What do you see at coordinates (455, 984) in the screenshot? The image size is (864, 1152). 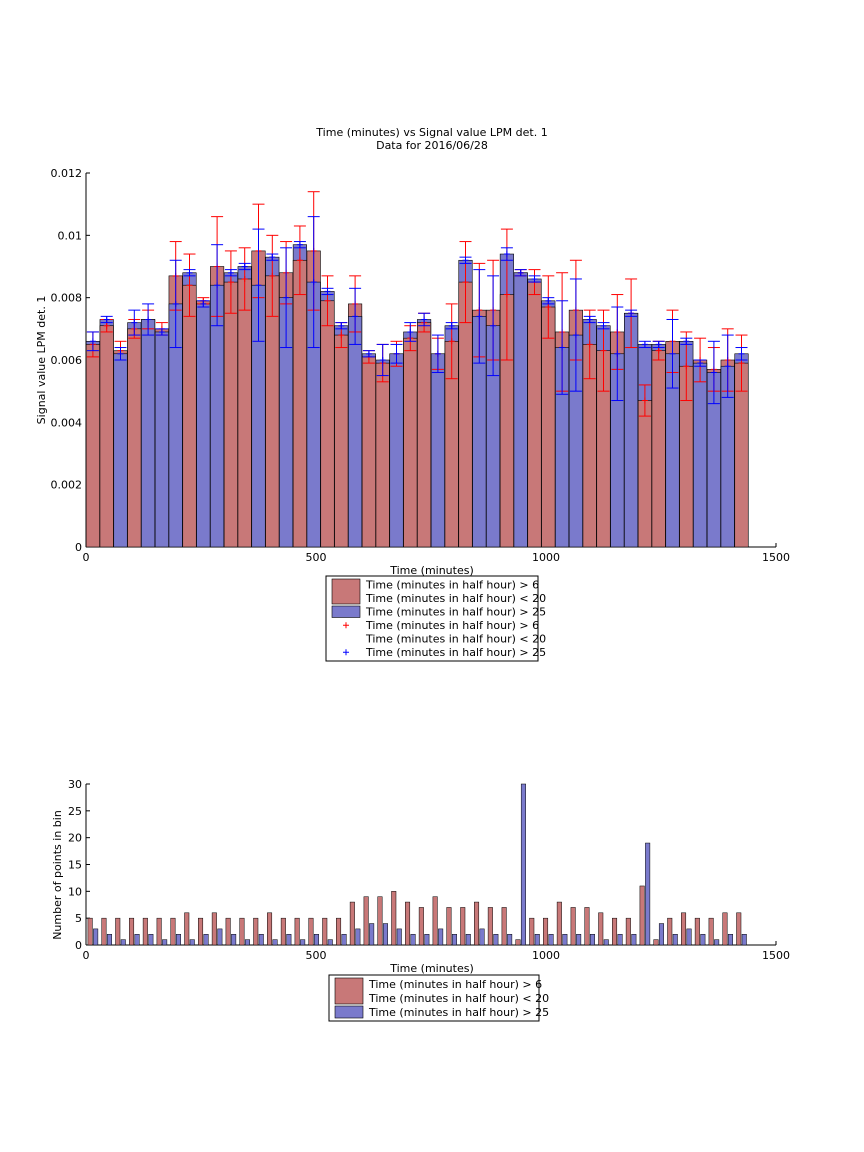 I see `legend-label: Time (minutes in half hour) > 6` at bounding box center [455, 984].